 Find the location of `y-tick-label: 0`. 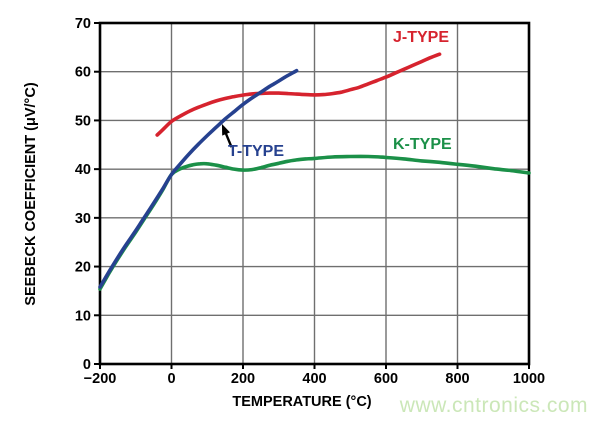

y-tick-label: 0 is located at coordinates (87, 365).